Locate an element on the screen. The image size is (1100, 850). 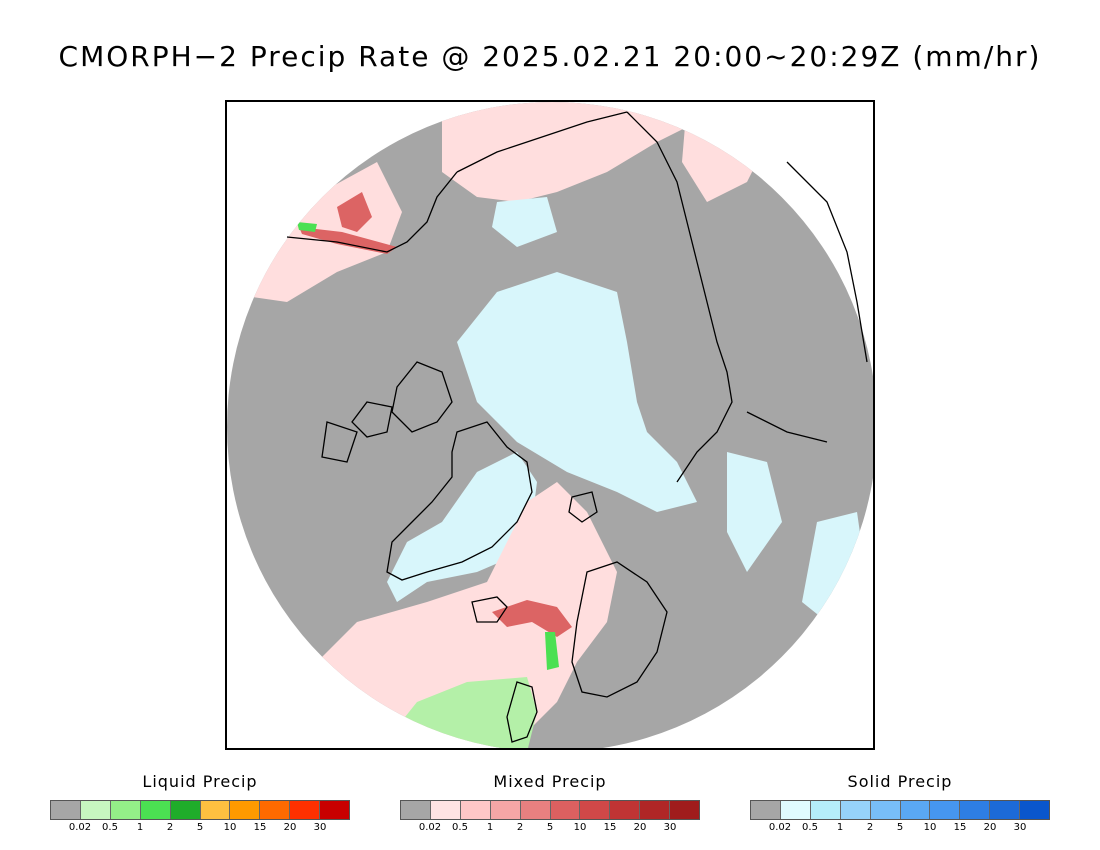
canada-archipelago-coast is located at coordinates (422, 397).